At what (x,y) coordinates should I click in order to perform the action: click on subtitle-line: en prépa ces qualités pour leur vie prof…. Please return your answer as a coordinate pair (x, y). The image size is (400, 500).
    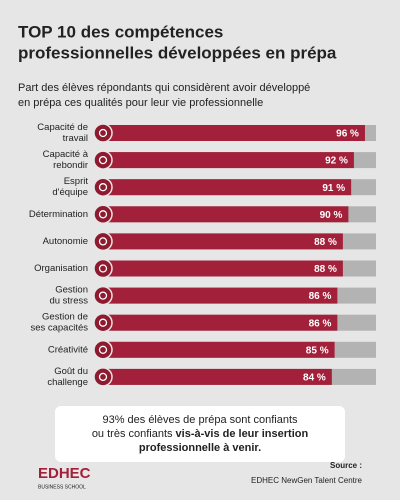
    Looking at the image, I should click on (140, 103).